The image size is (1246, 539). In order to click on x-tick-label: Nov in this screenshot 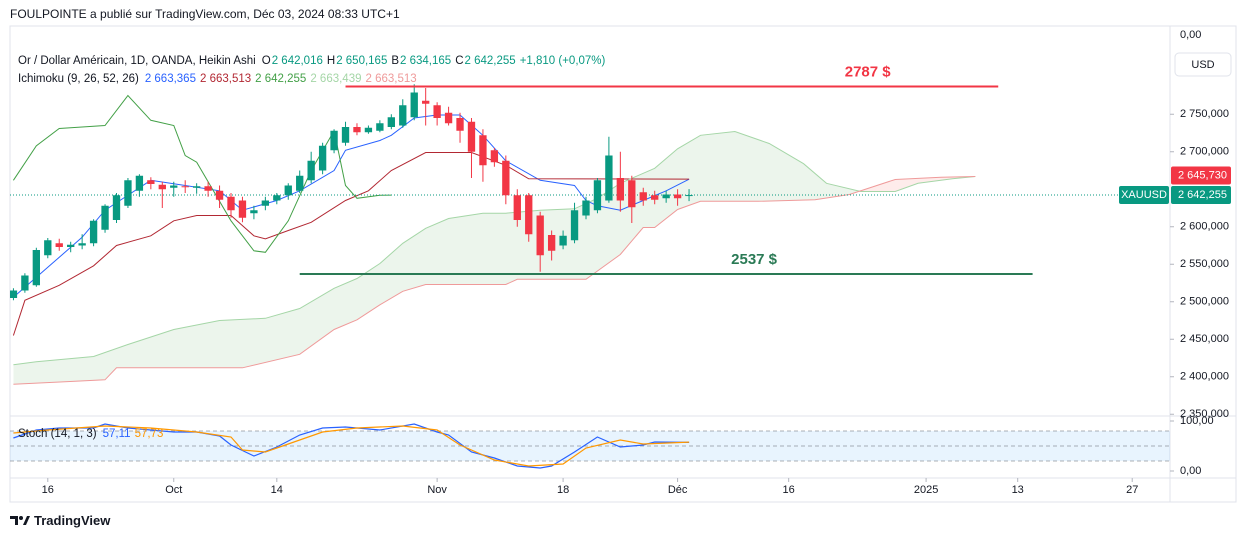, I will do `click(437, 490)`.